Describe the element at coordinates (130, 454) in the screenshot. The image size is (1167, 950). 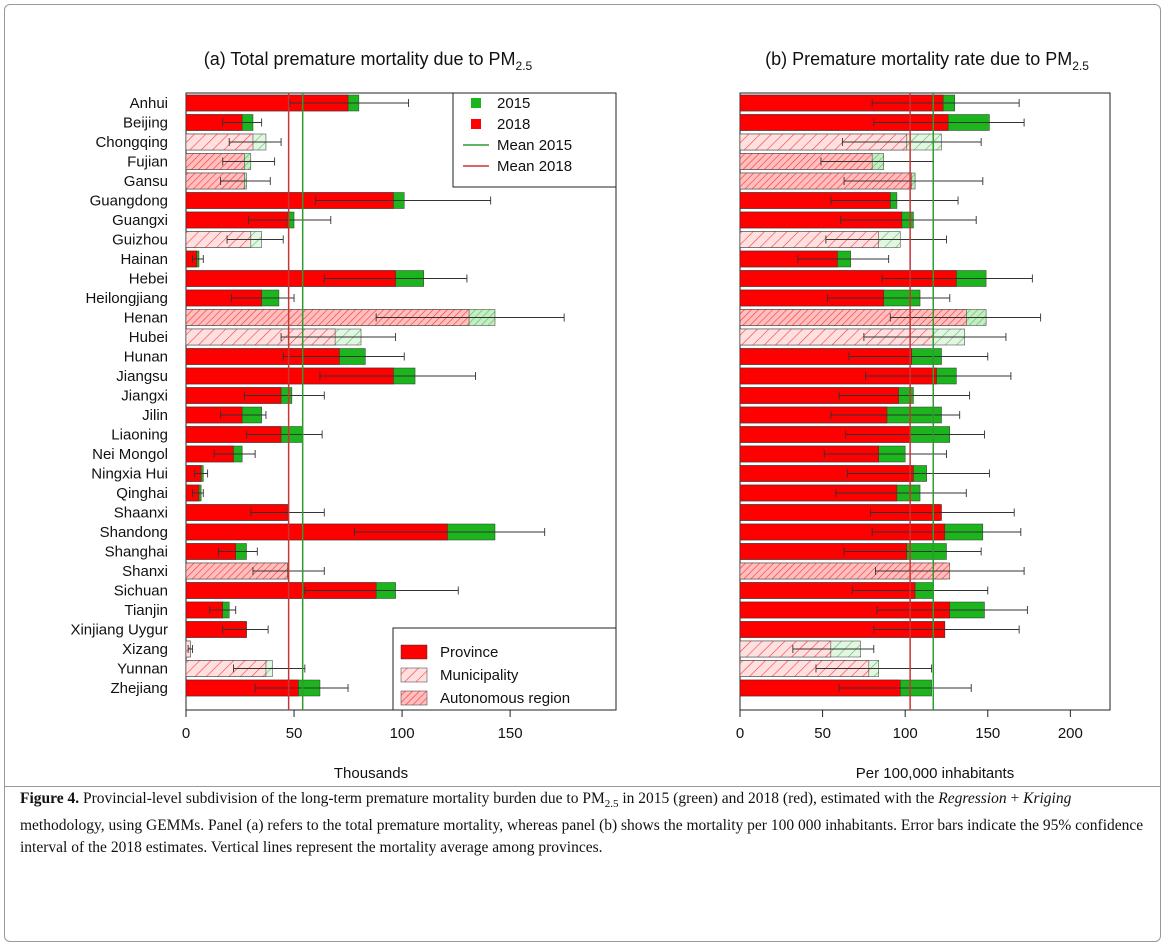
I see `y-tick-label: Nei Mongol` at that location.